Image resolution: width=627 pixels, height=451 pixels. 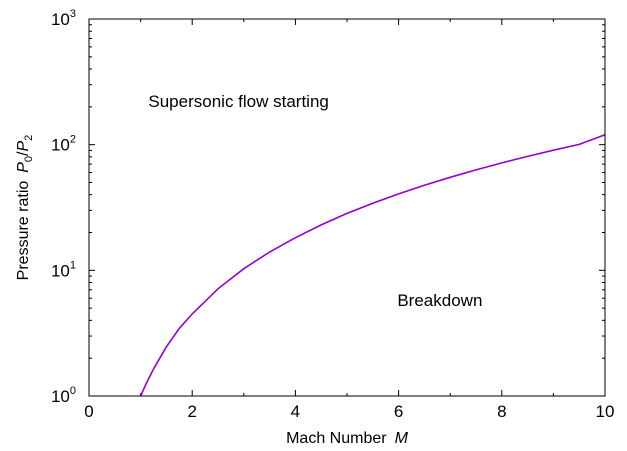 What do you see at coordinates (295, 411) in the screenshot?
I see `x-tick-label: 4` at bounding box center [295, 411].